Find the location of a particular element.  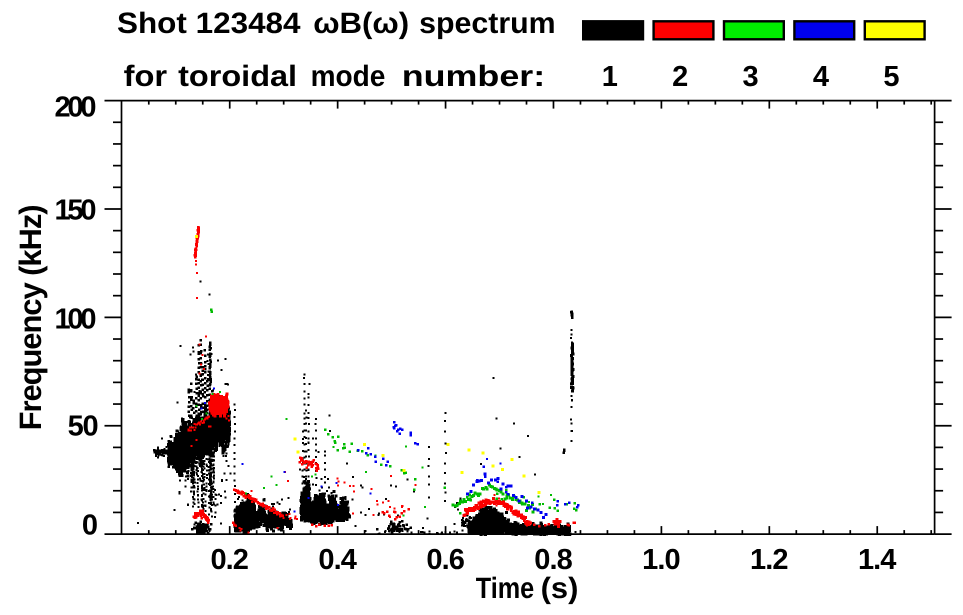

svg-text: 5 is located at coordinates (891, 77).